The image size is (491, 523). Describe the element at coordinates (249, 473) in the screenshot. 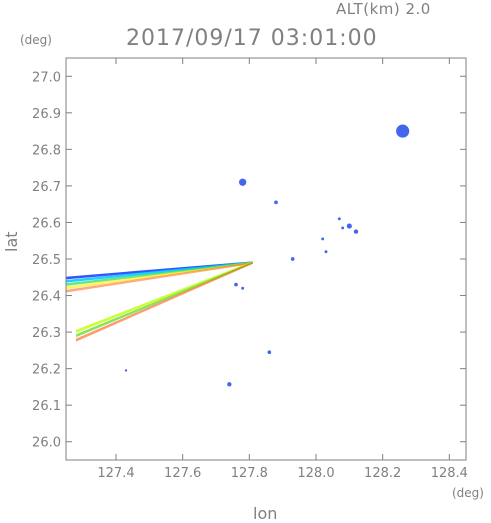

I see `x-tick-label: 127.8` at that location.